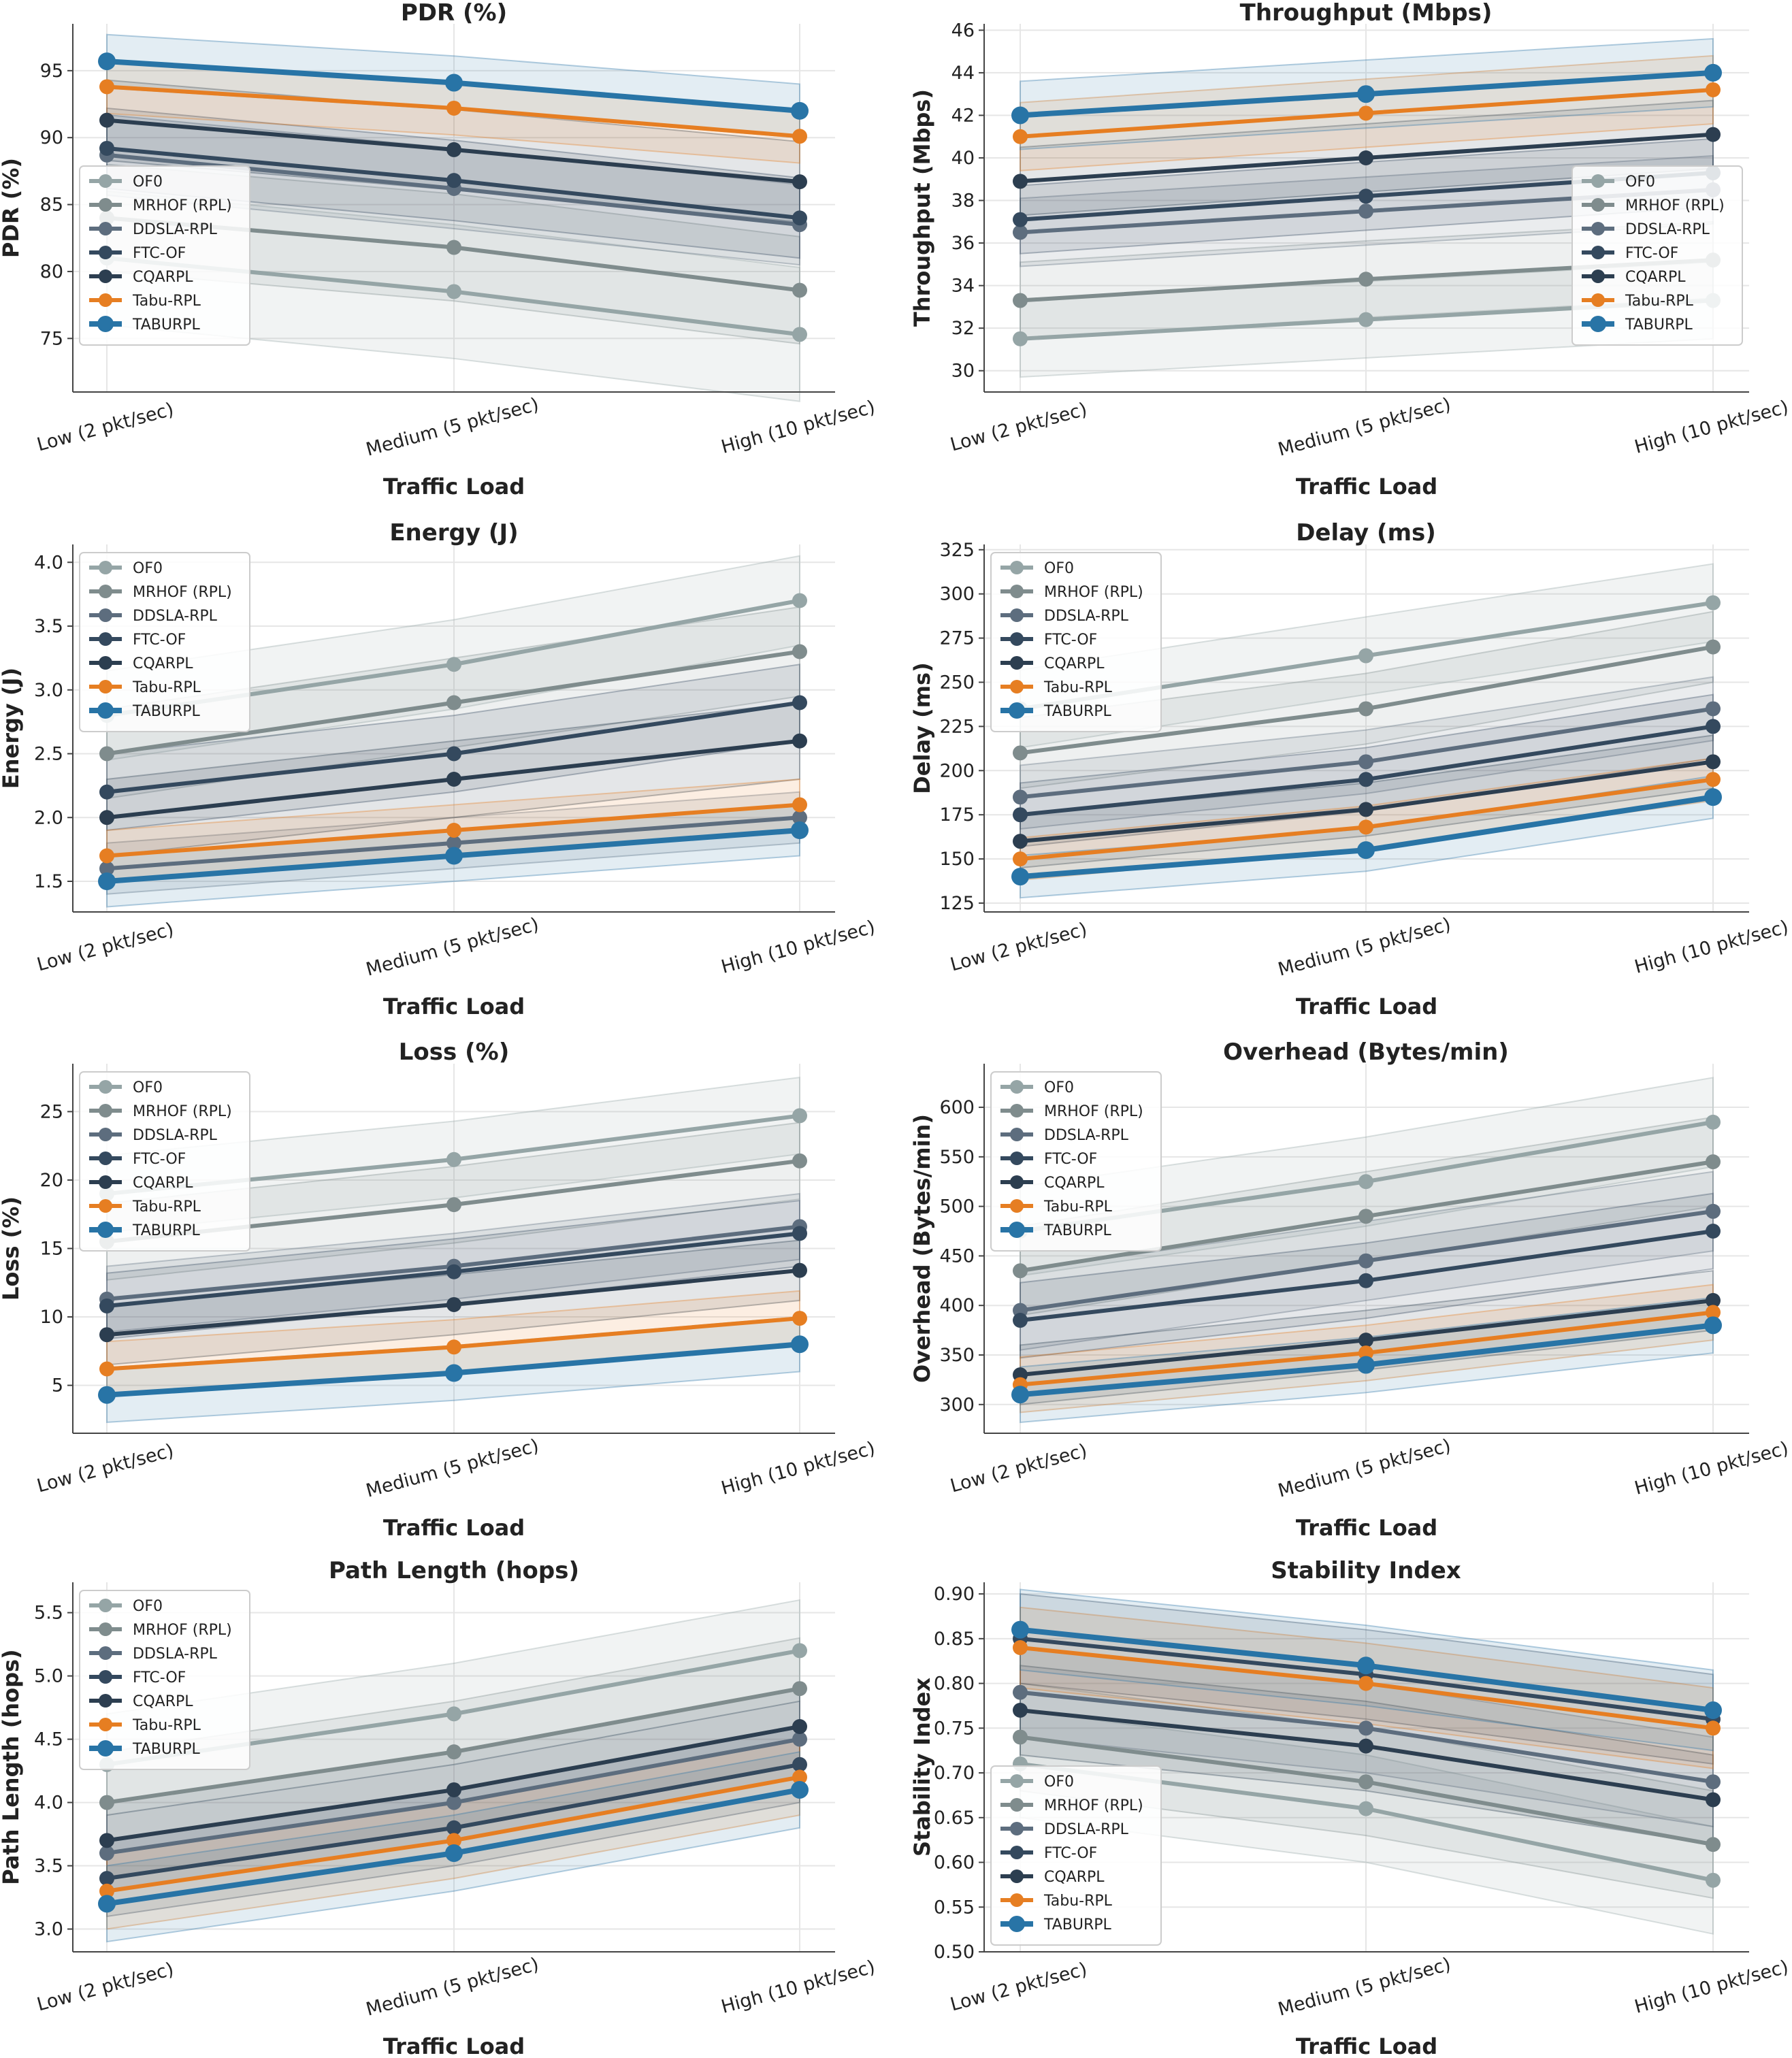  What do you see at coordinates (49, 562) in the screenshot?
I see `y-tick-label: 4.0` at bounding box center [49, 562].